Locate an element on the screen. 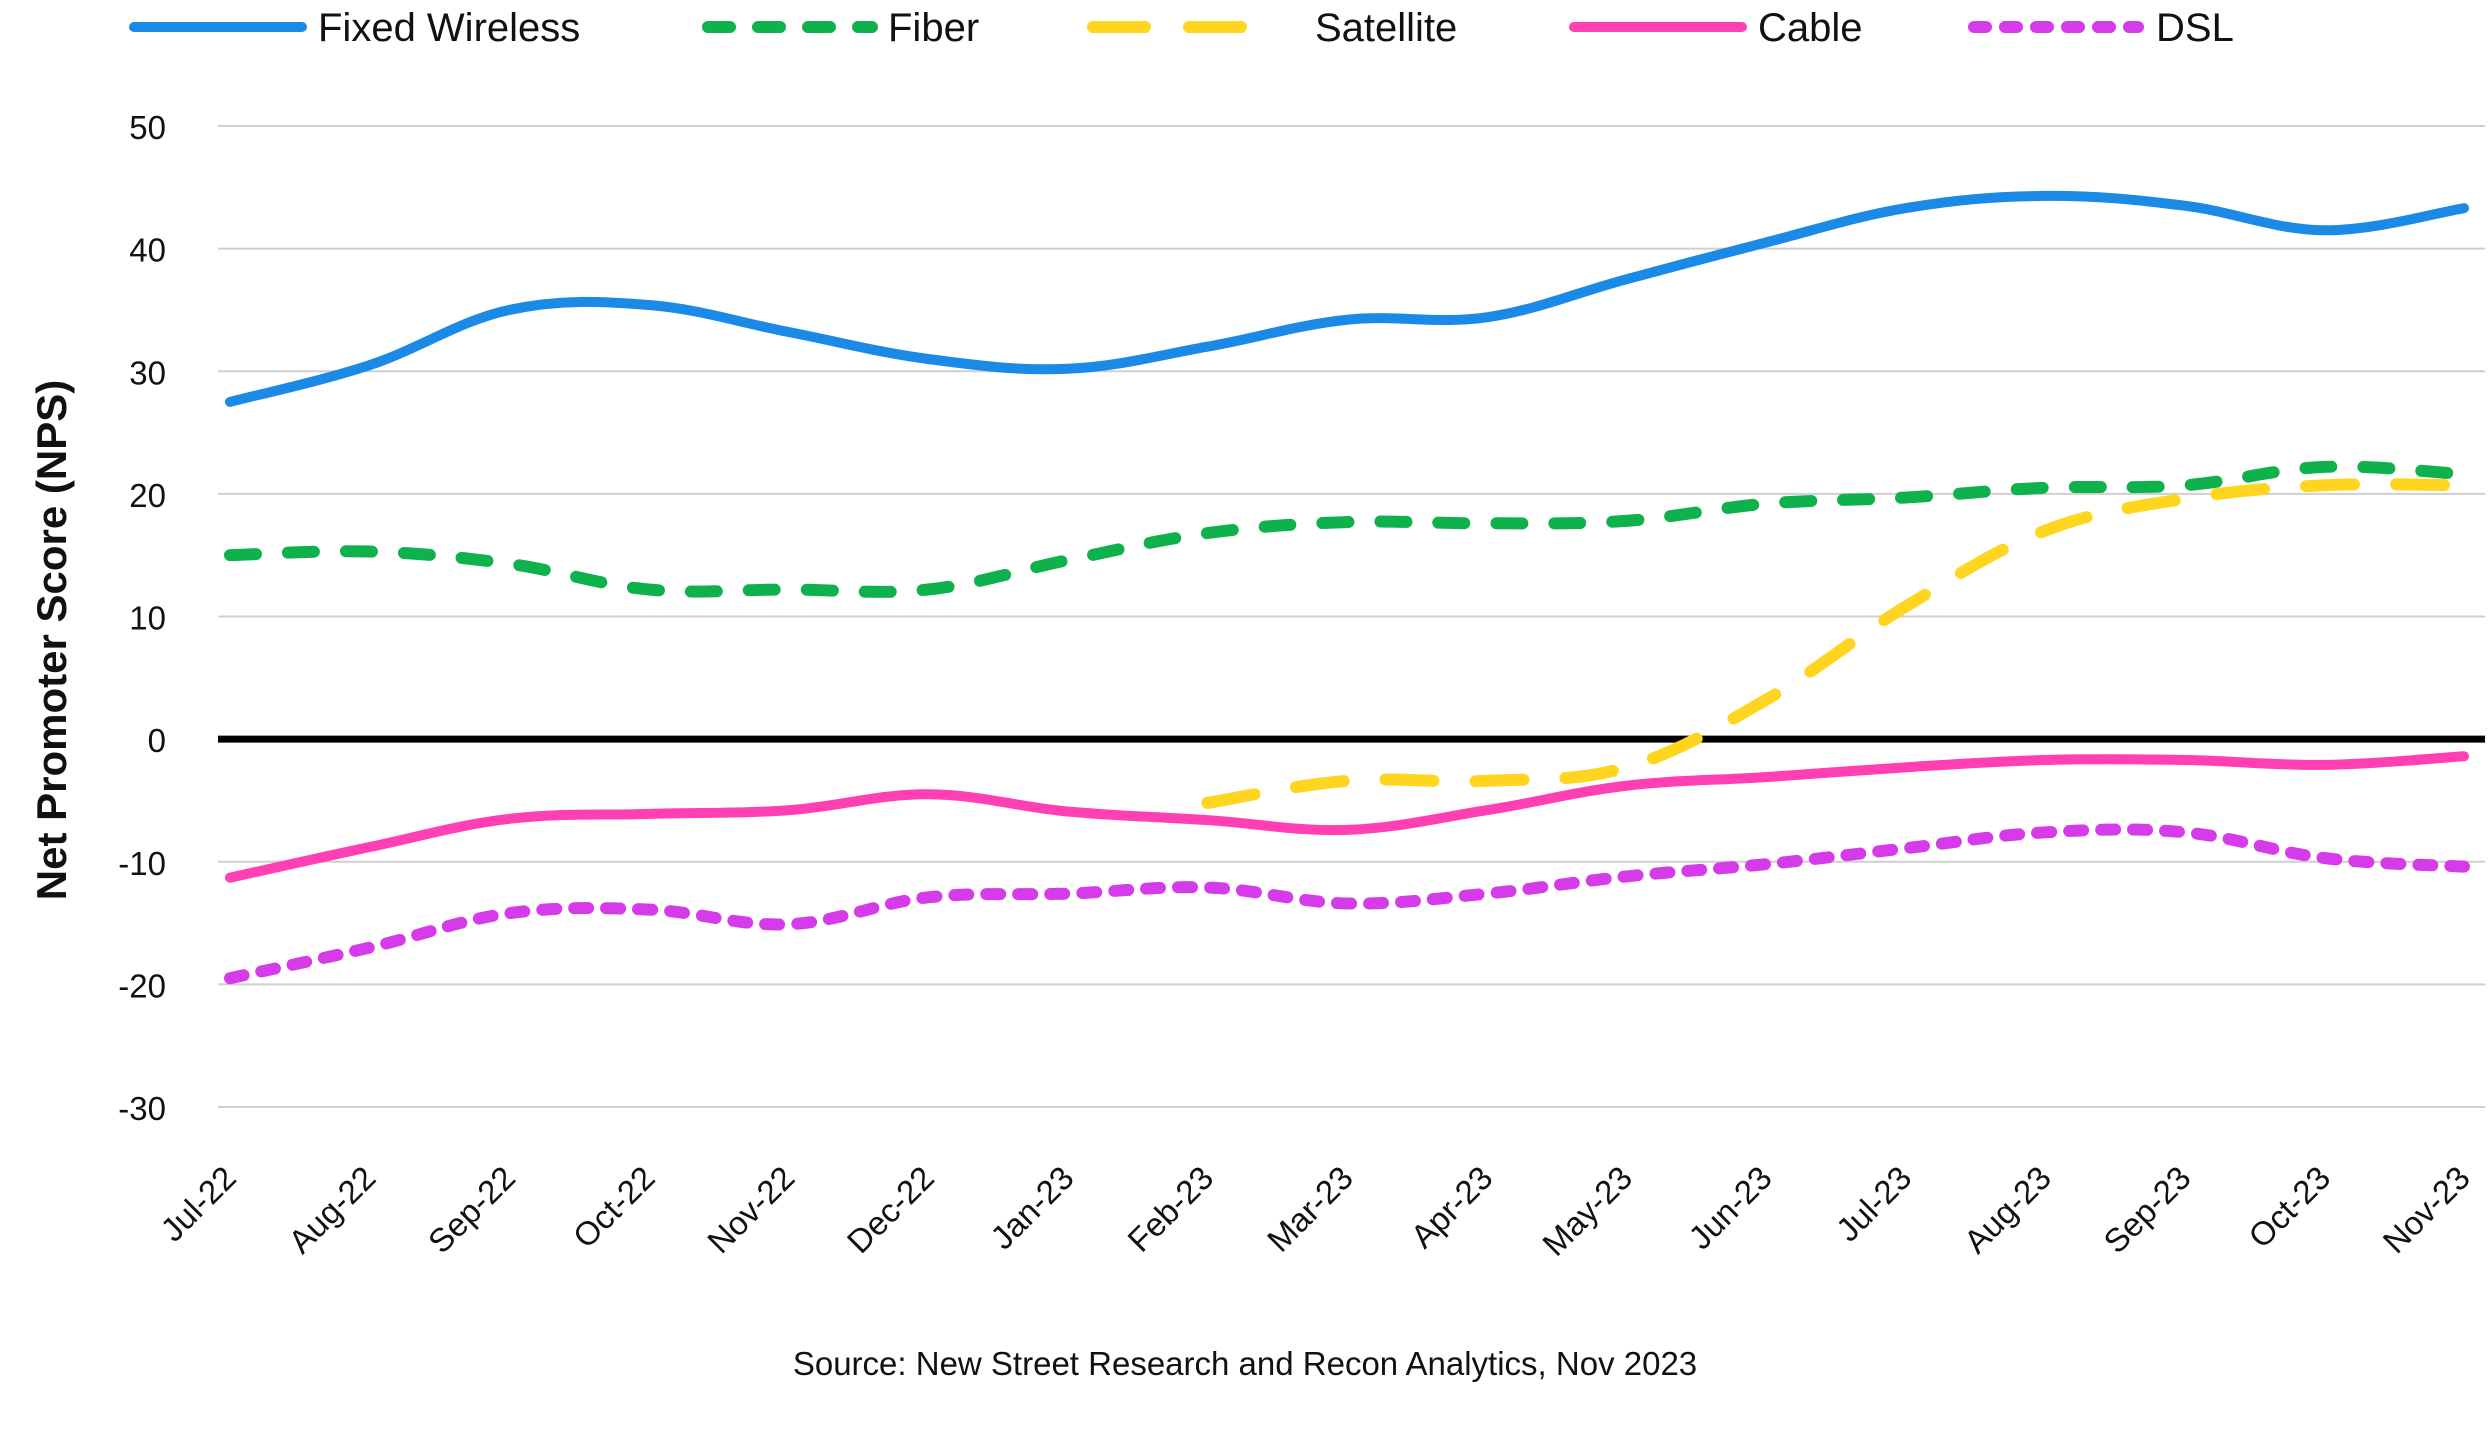 Image resolution: width=2490 pixels, height=1433 pixels. x-tick-label: Aug-23 is located at coordinates (2007, 1209).